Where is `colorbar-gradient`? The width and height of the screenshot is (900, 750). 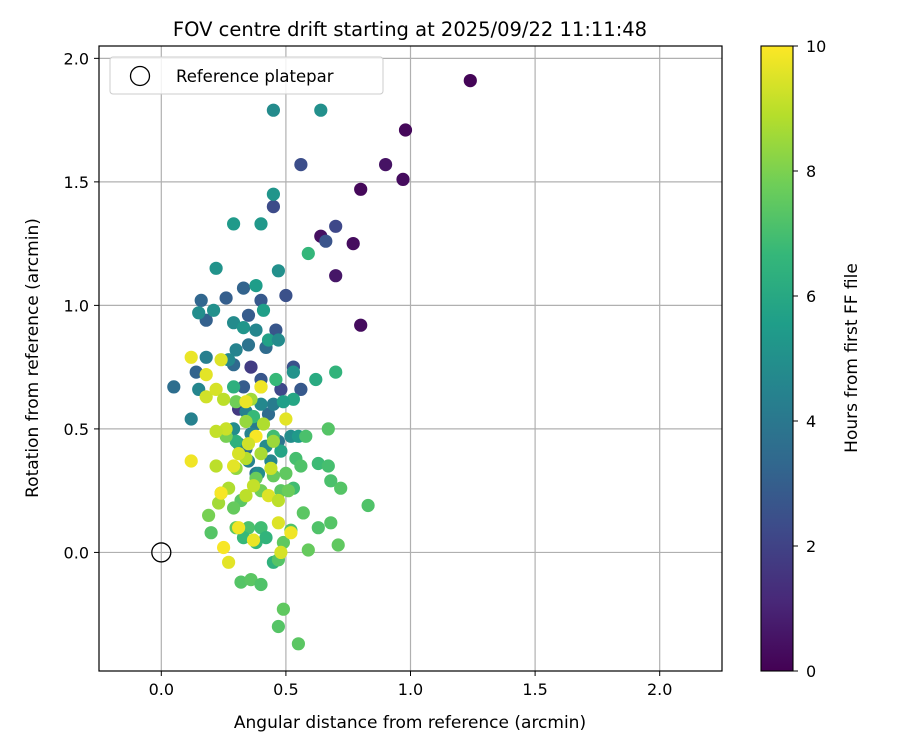
colorbar-gradient is located at coordinates (777, 358).